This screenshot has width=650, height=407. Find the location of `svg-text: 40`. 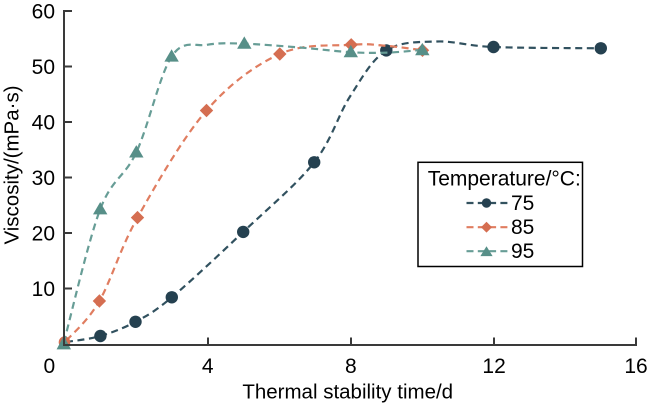

svg-text: 40 is located at coordinates (43, 123).